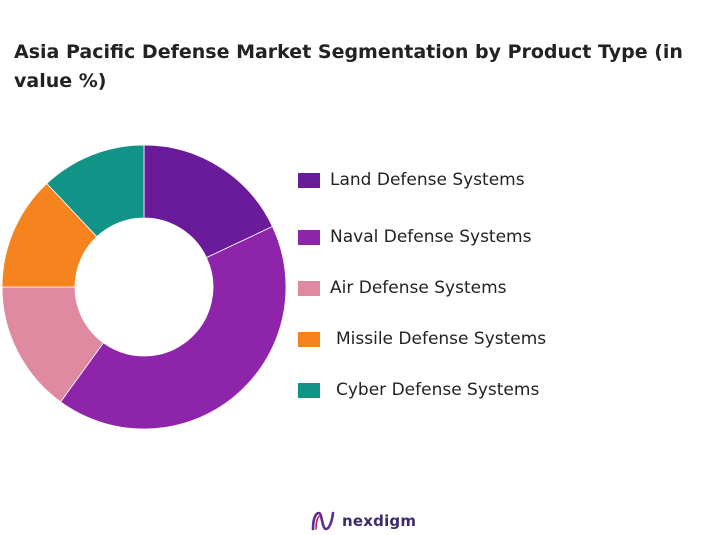  Describe the element at coordinates (309, 390) in the screenshot. I see `legend-swatch-cyber` at that location.